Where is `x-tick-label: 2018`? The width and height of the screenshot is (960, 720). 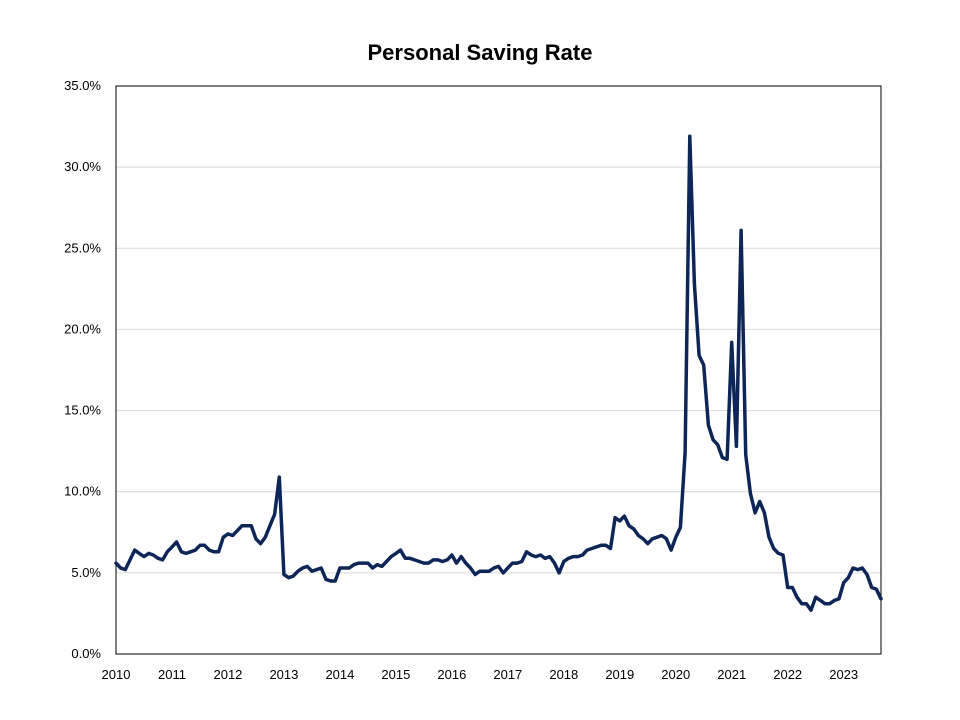
x-tick-label: 2018 is located at coordinates (563, 674).